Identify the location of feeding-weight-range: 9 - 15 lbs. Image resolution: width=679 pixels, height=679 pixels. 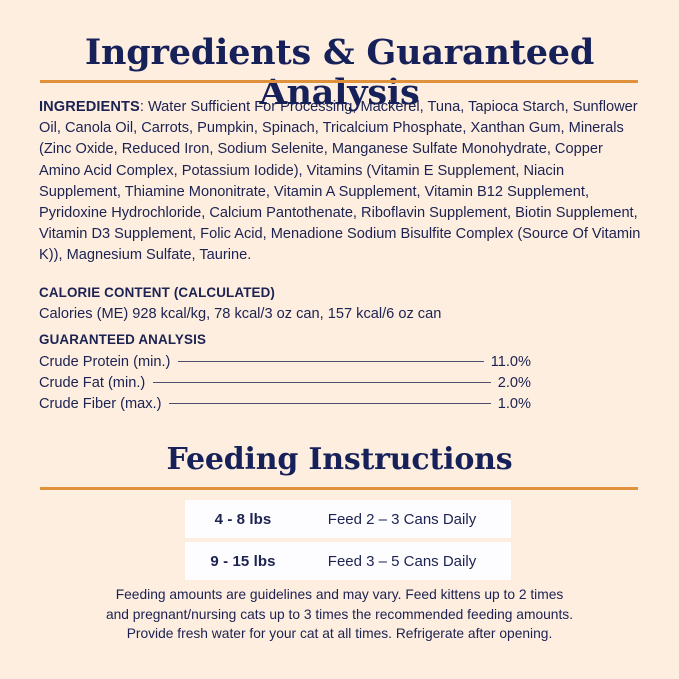
(243, 561).